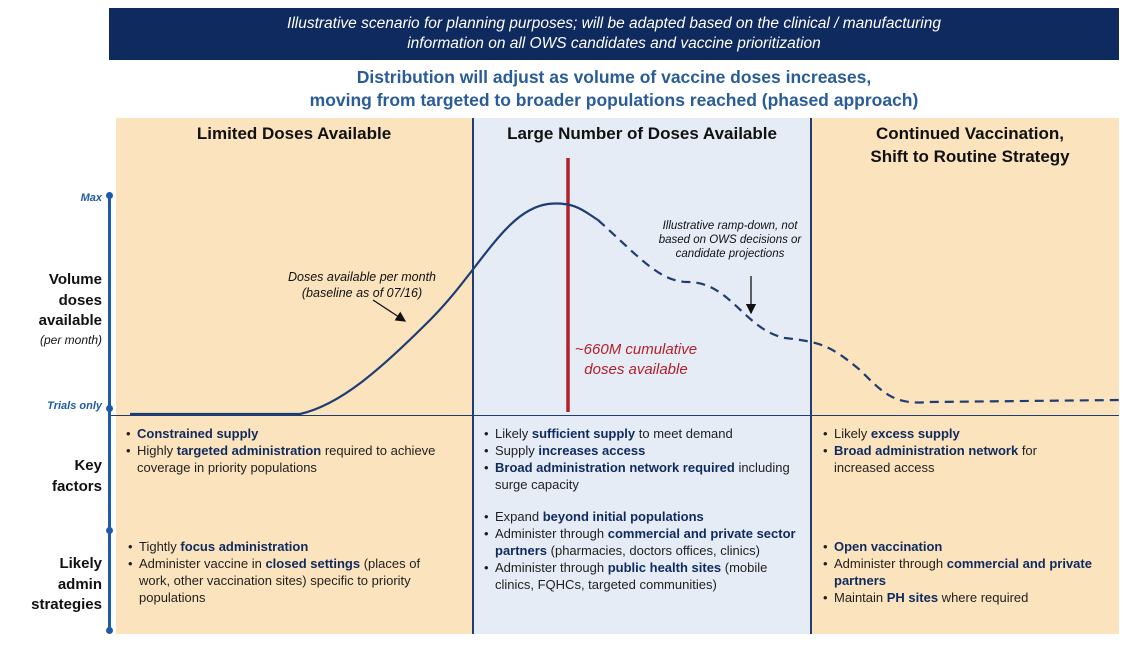  Describe the element at coordinates (364, 309) in the screenshot. I see `dose-curve-solid` at that location.